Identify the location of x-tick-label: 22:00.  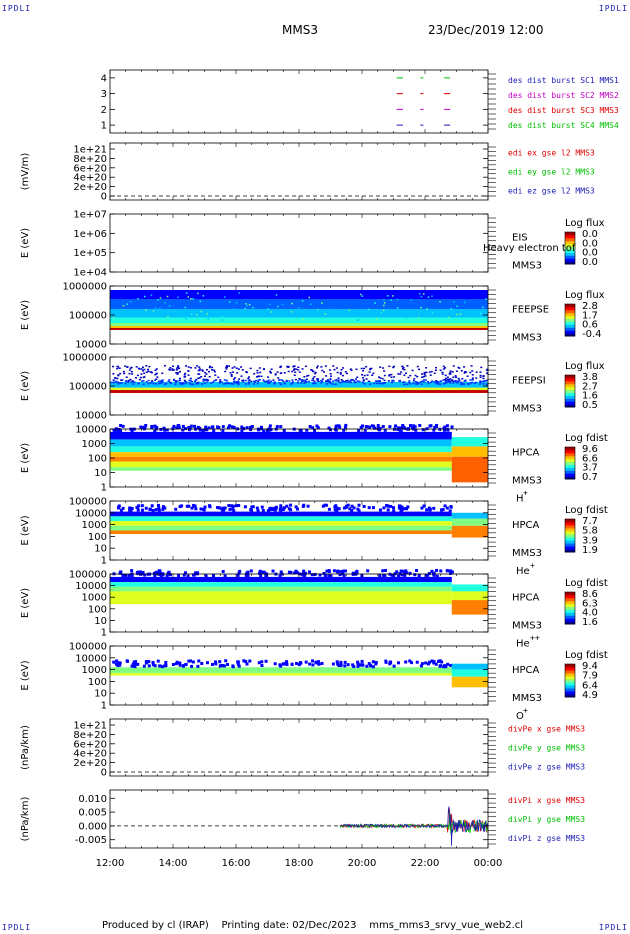
(425, 863).